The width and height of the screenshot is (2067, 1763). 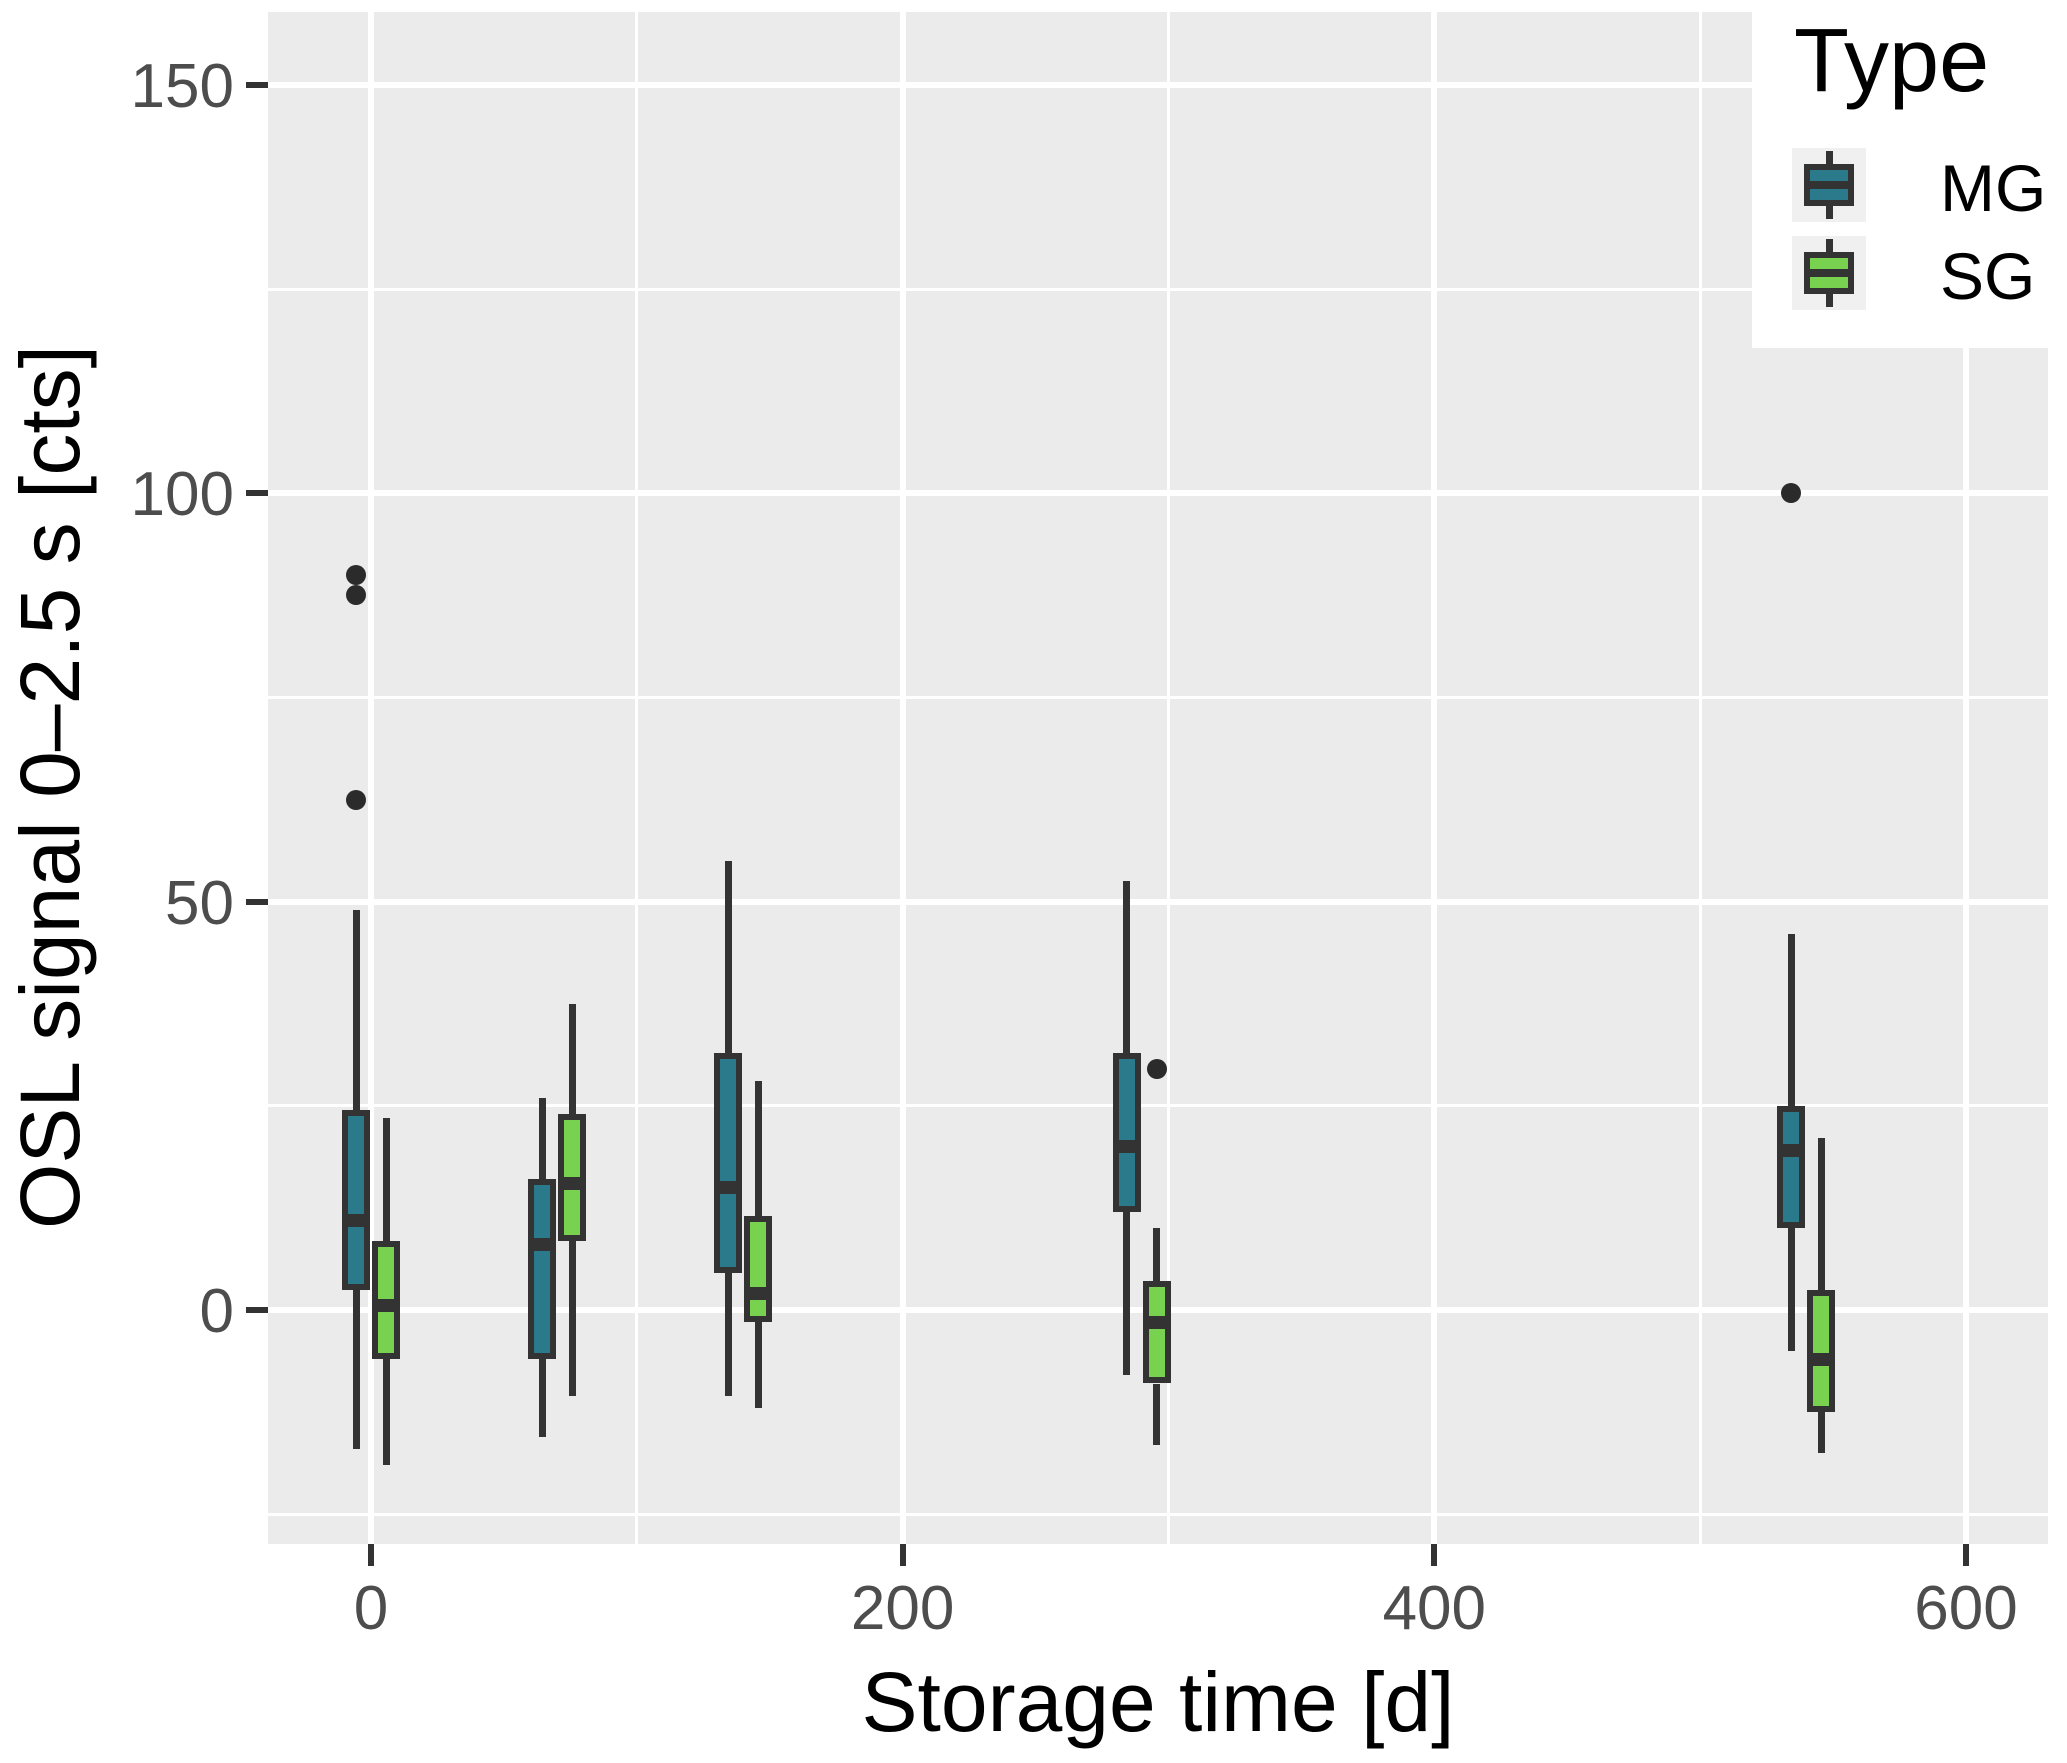 What do you see at coordinates (1988, 276) in the screenshot?
I see `legend-label-sg: SG` at bounding box center [1988, 276].